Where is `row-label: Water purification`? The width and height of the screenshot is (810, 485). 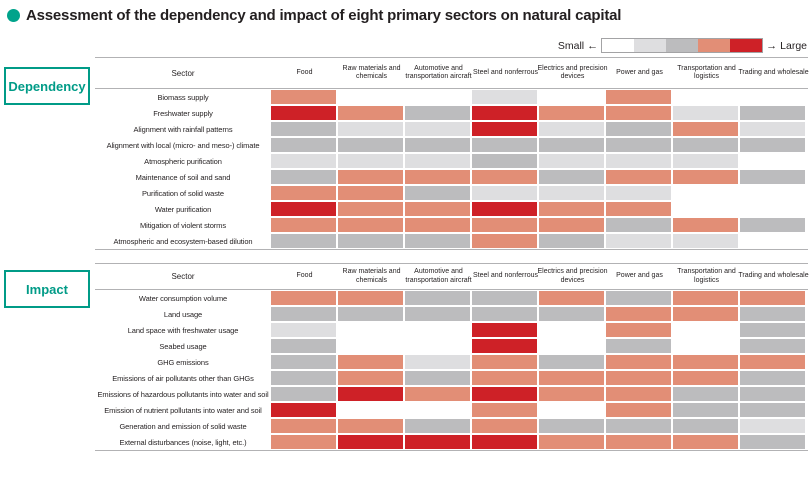
row-label: Water purification is located at coordinates (183, 209).